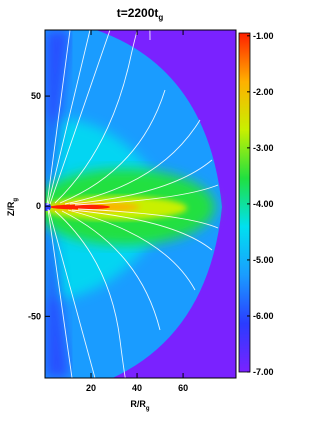  Describe the element at coordinates (80, 207) in the screenshot. I see `disk-red` at that location.